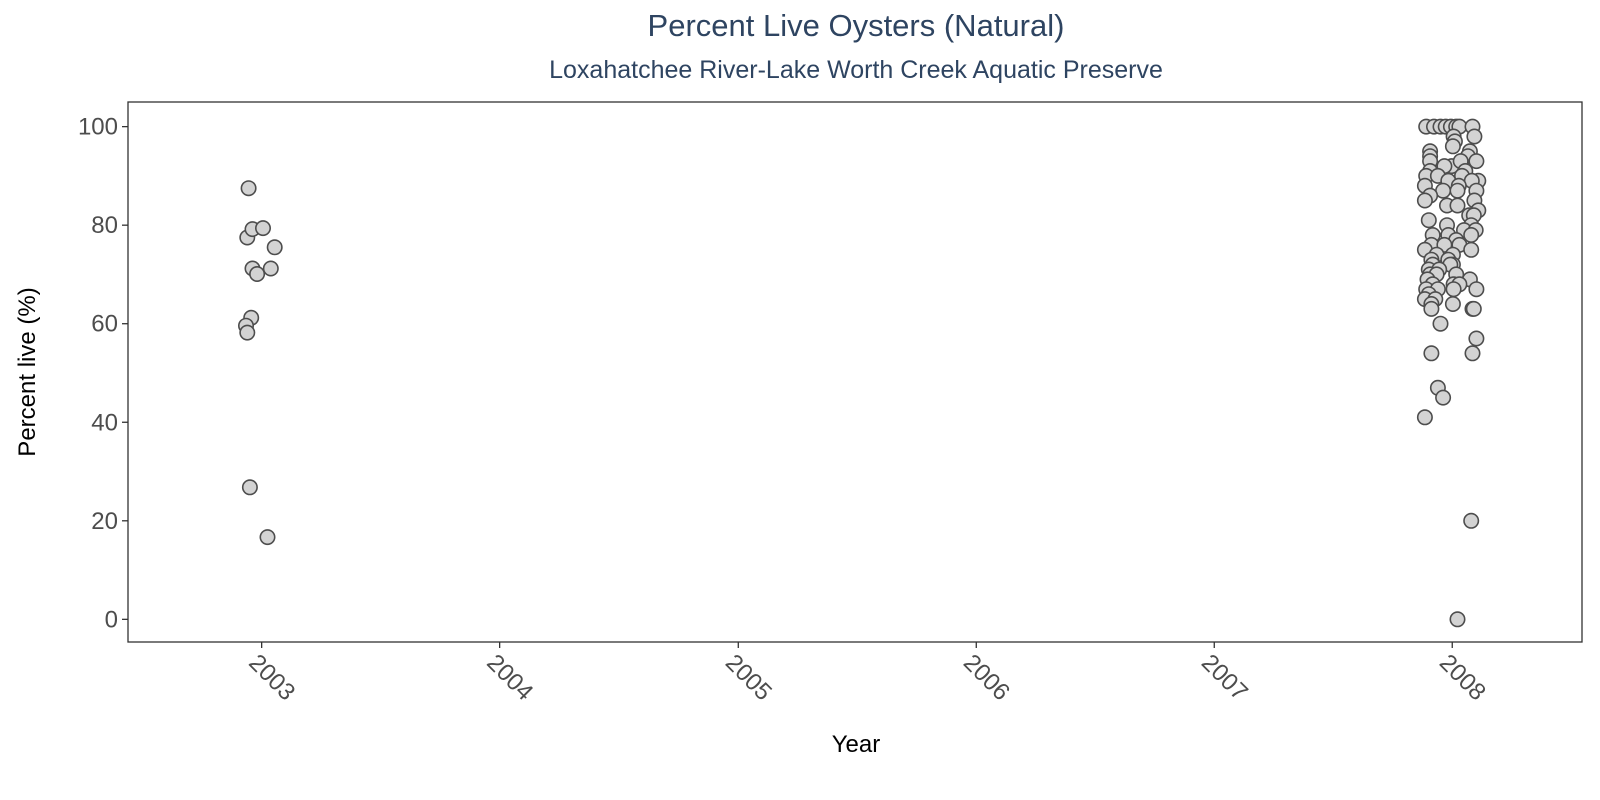 The height and width of the screenshot is (800, 1600). What do you see at coordinates (104, 422) in the screenshot?
I see `y-tick-label: 40` at bounding box center [104, 422].